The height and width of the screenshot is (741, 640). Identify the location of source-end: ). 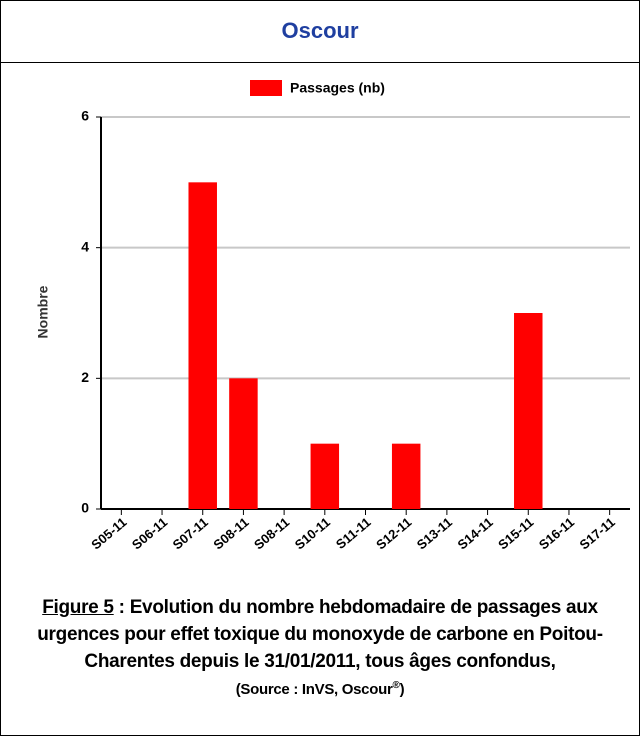
(402, 689).